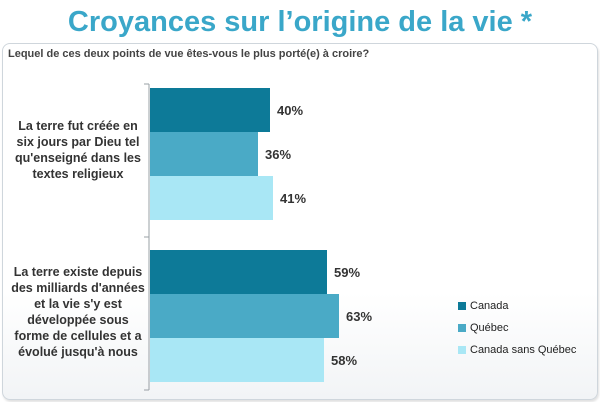  What do you see at coordinates (278, 154) in the screenshot?
I see `data-label-quebec-cat1: 36%` at bounding box center [278, 154].